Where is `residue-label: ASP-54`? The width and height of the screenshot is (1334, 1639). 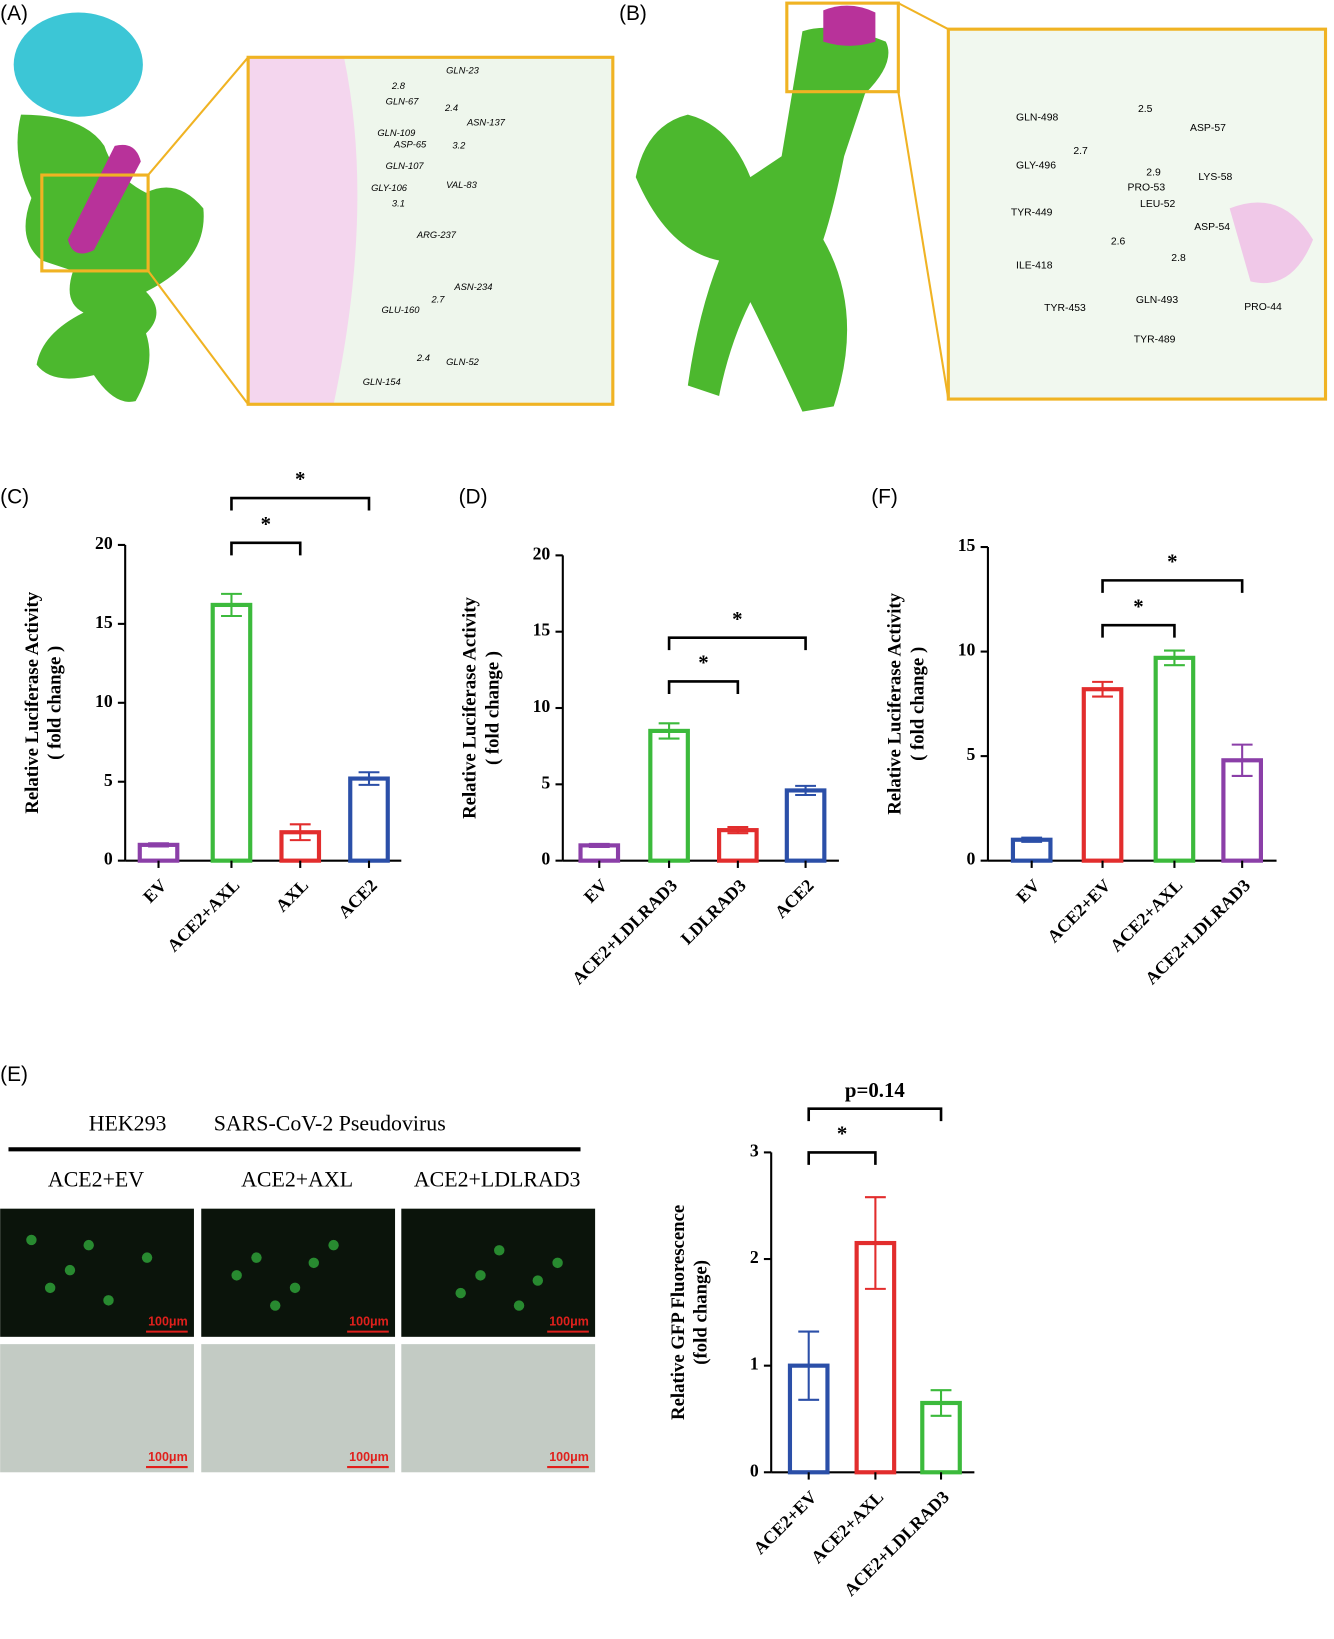
residue-label: ASP-54 is located at coordinates (1212, 227).